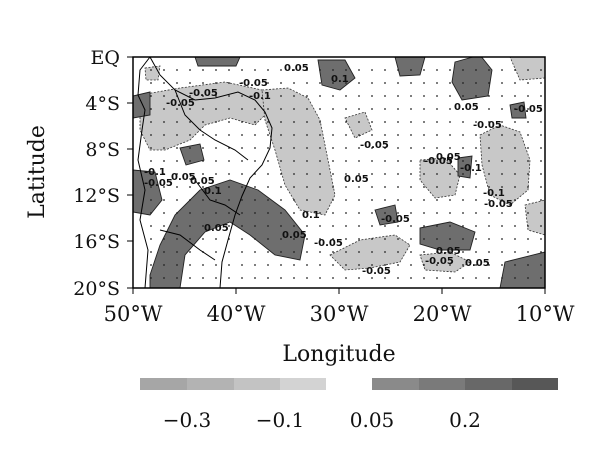  What do you see at coordinates (37, 172) in the screenshot?
I see `y-axis-title: Latitude` at bounding box center [37, 172].